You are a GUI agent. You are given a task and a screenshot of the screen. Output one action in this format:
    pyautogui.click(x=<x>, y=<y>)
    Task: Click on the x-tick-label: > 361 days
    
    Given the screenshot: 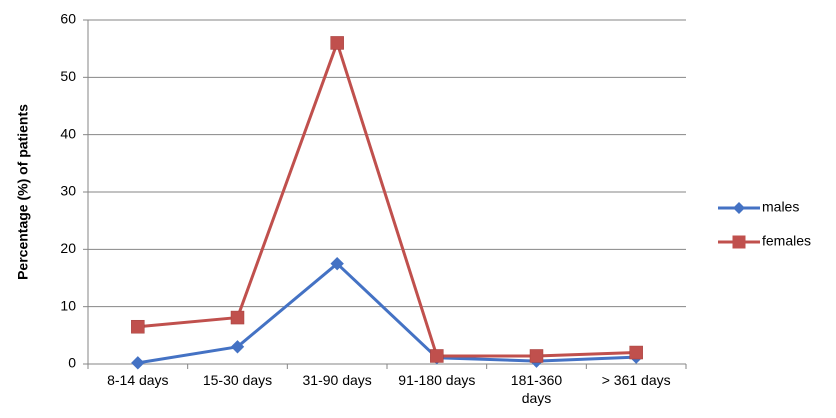 What is the action you would take?
    pyautogui.click(x=636, y=380)
    